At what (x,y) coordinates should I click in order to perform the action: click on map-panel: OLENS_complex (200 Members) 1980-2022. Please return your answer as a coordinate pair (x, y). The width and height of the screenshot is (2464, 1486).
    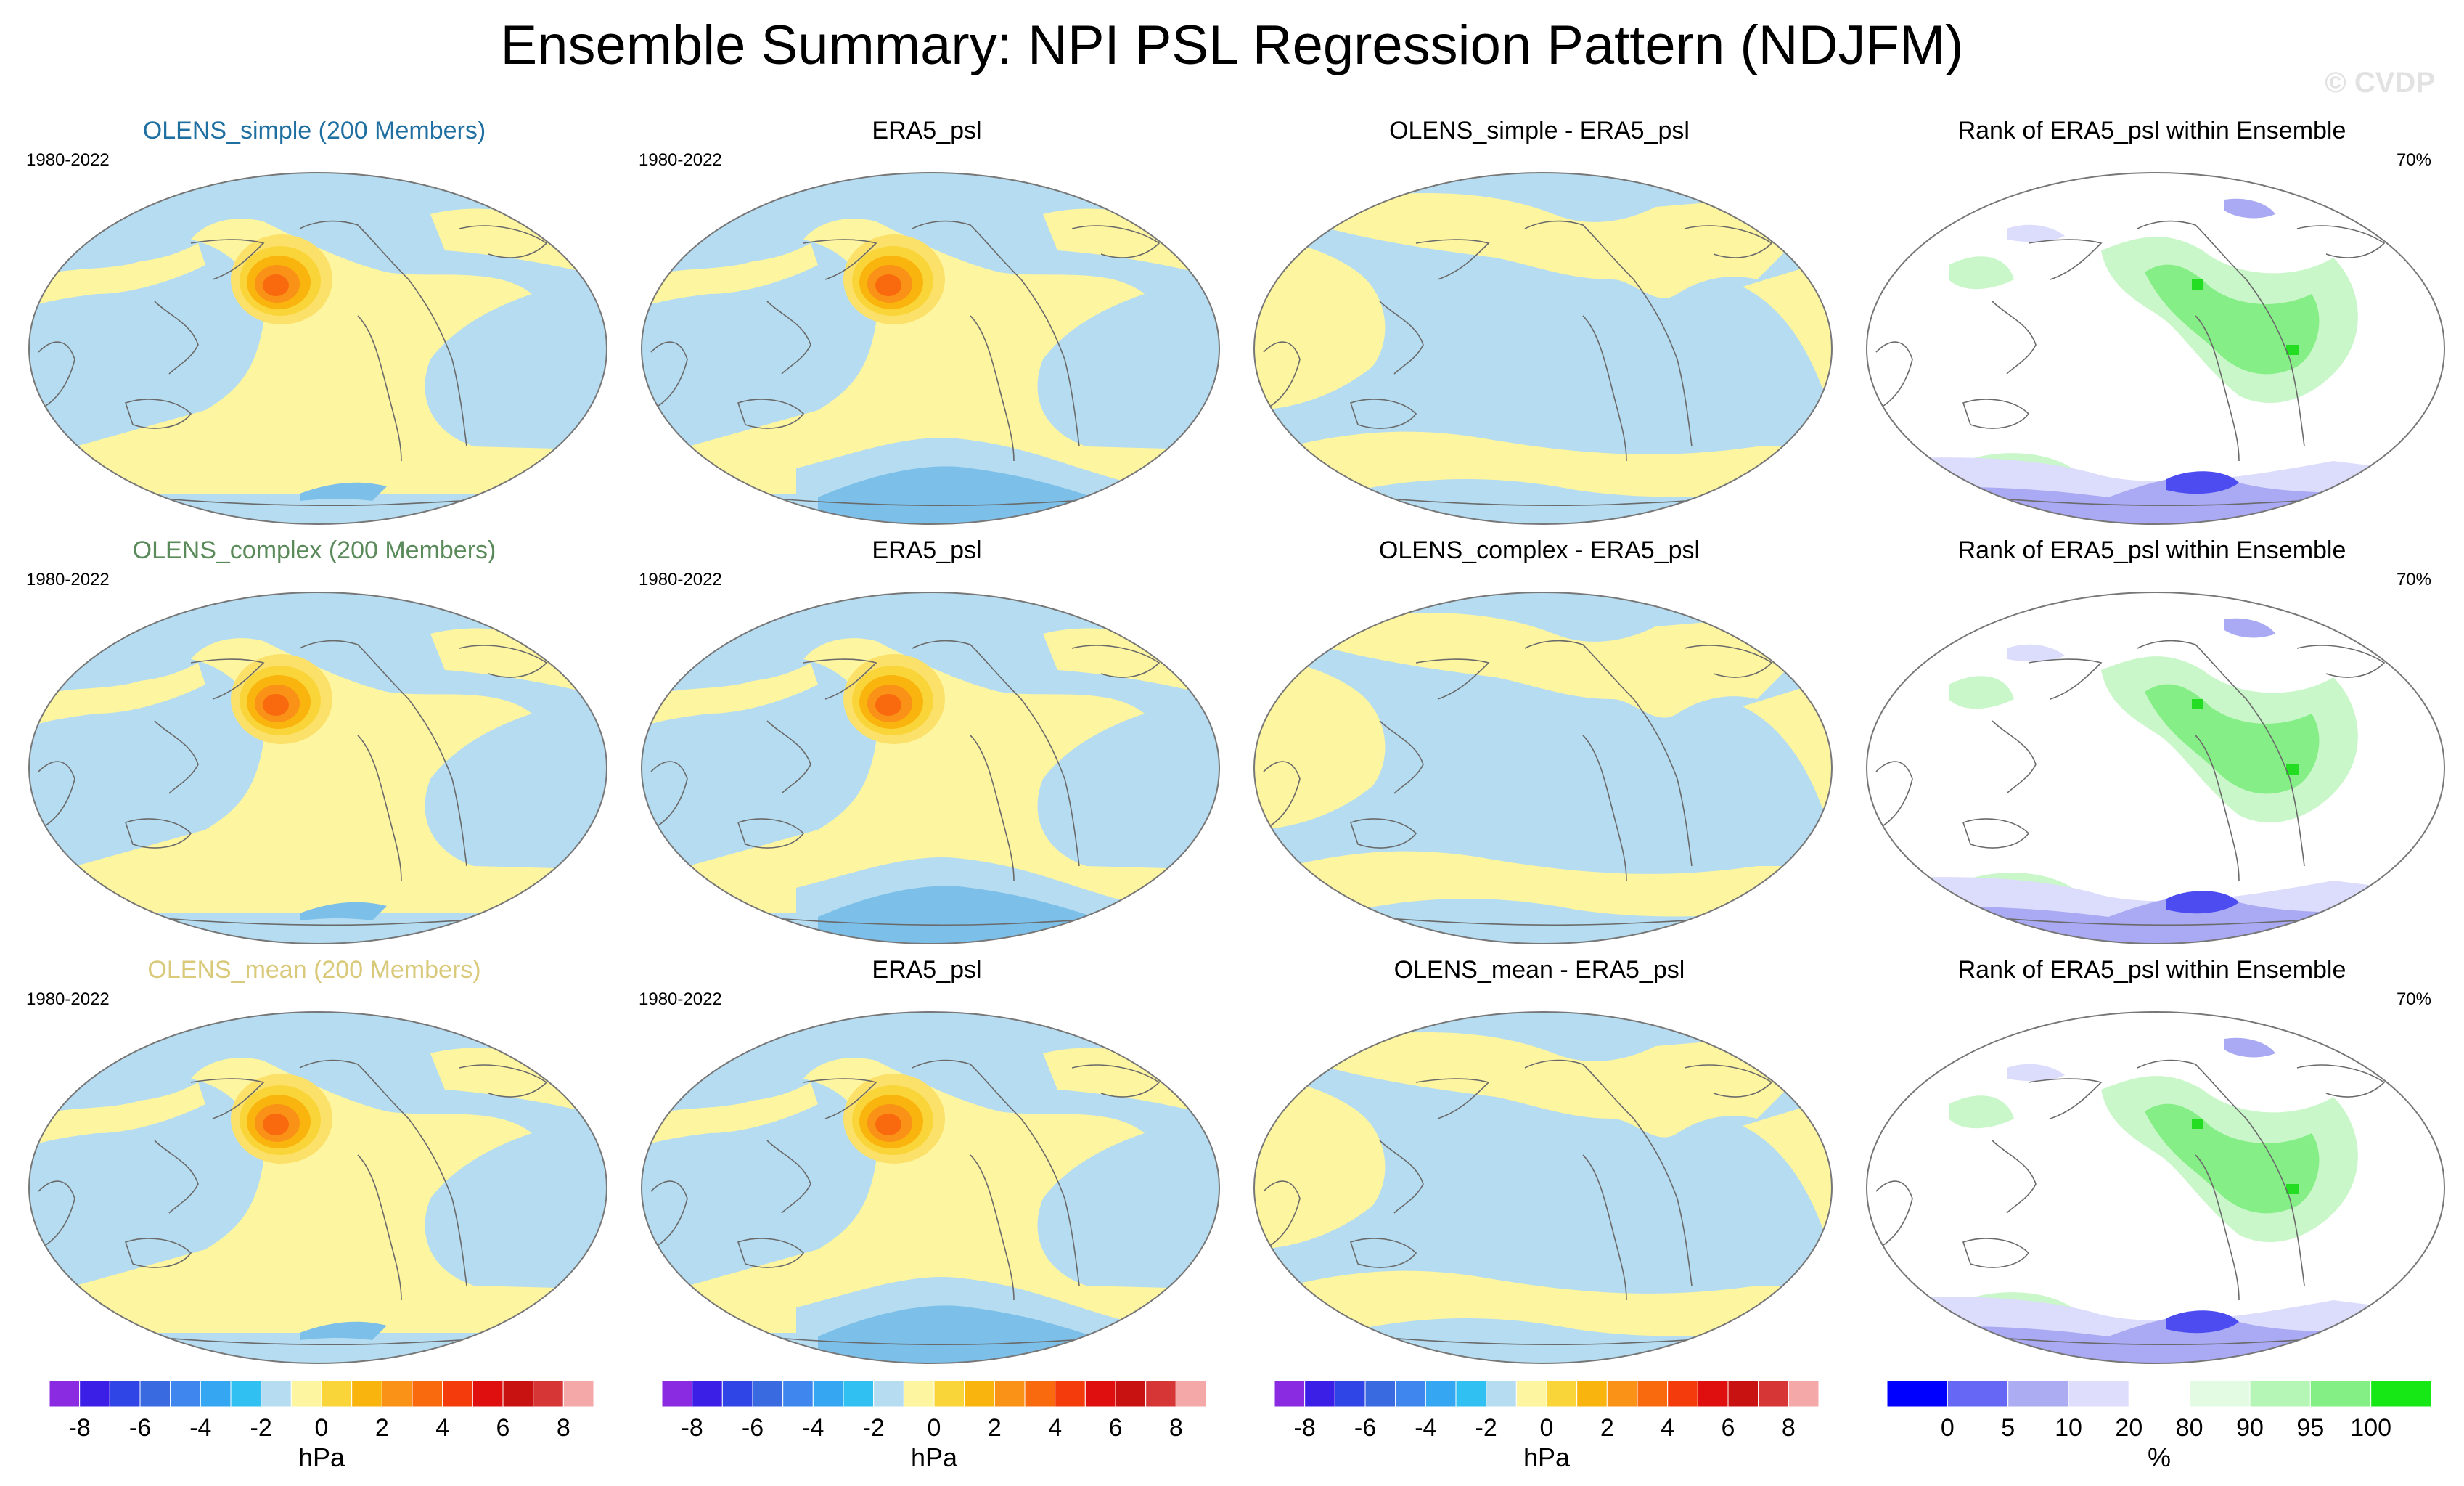
    Looking at the image, I should click on (314, 740).